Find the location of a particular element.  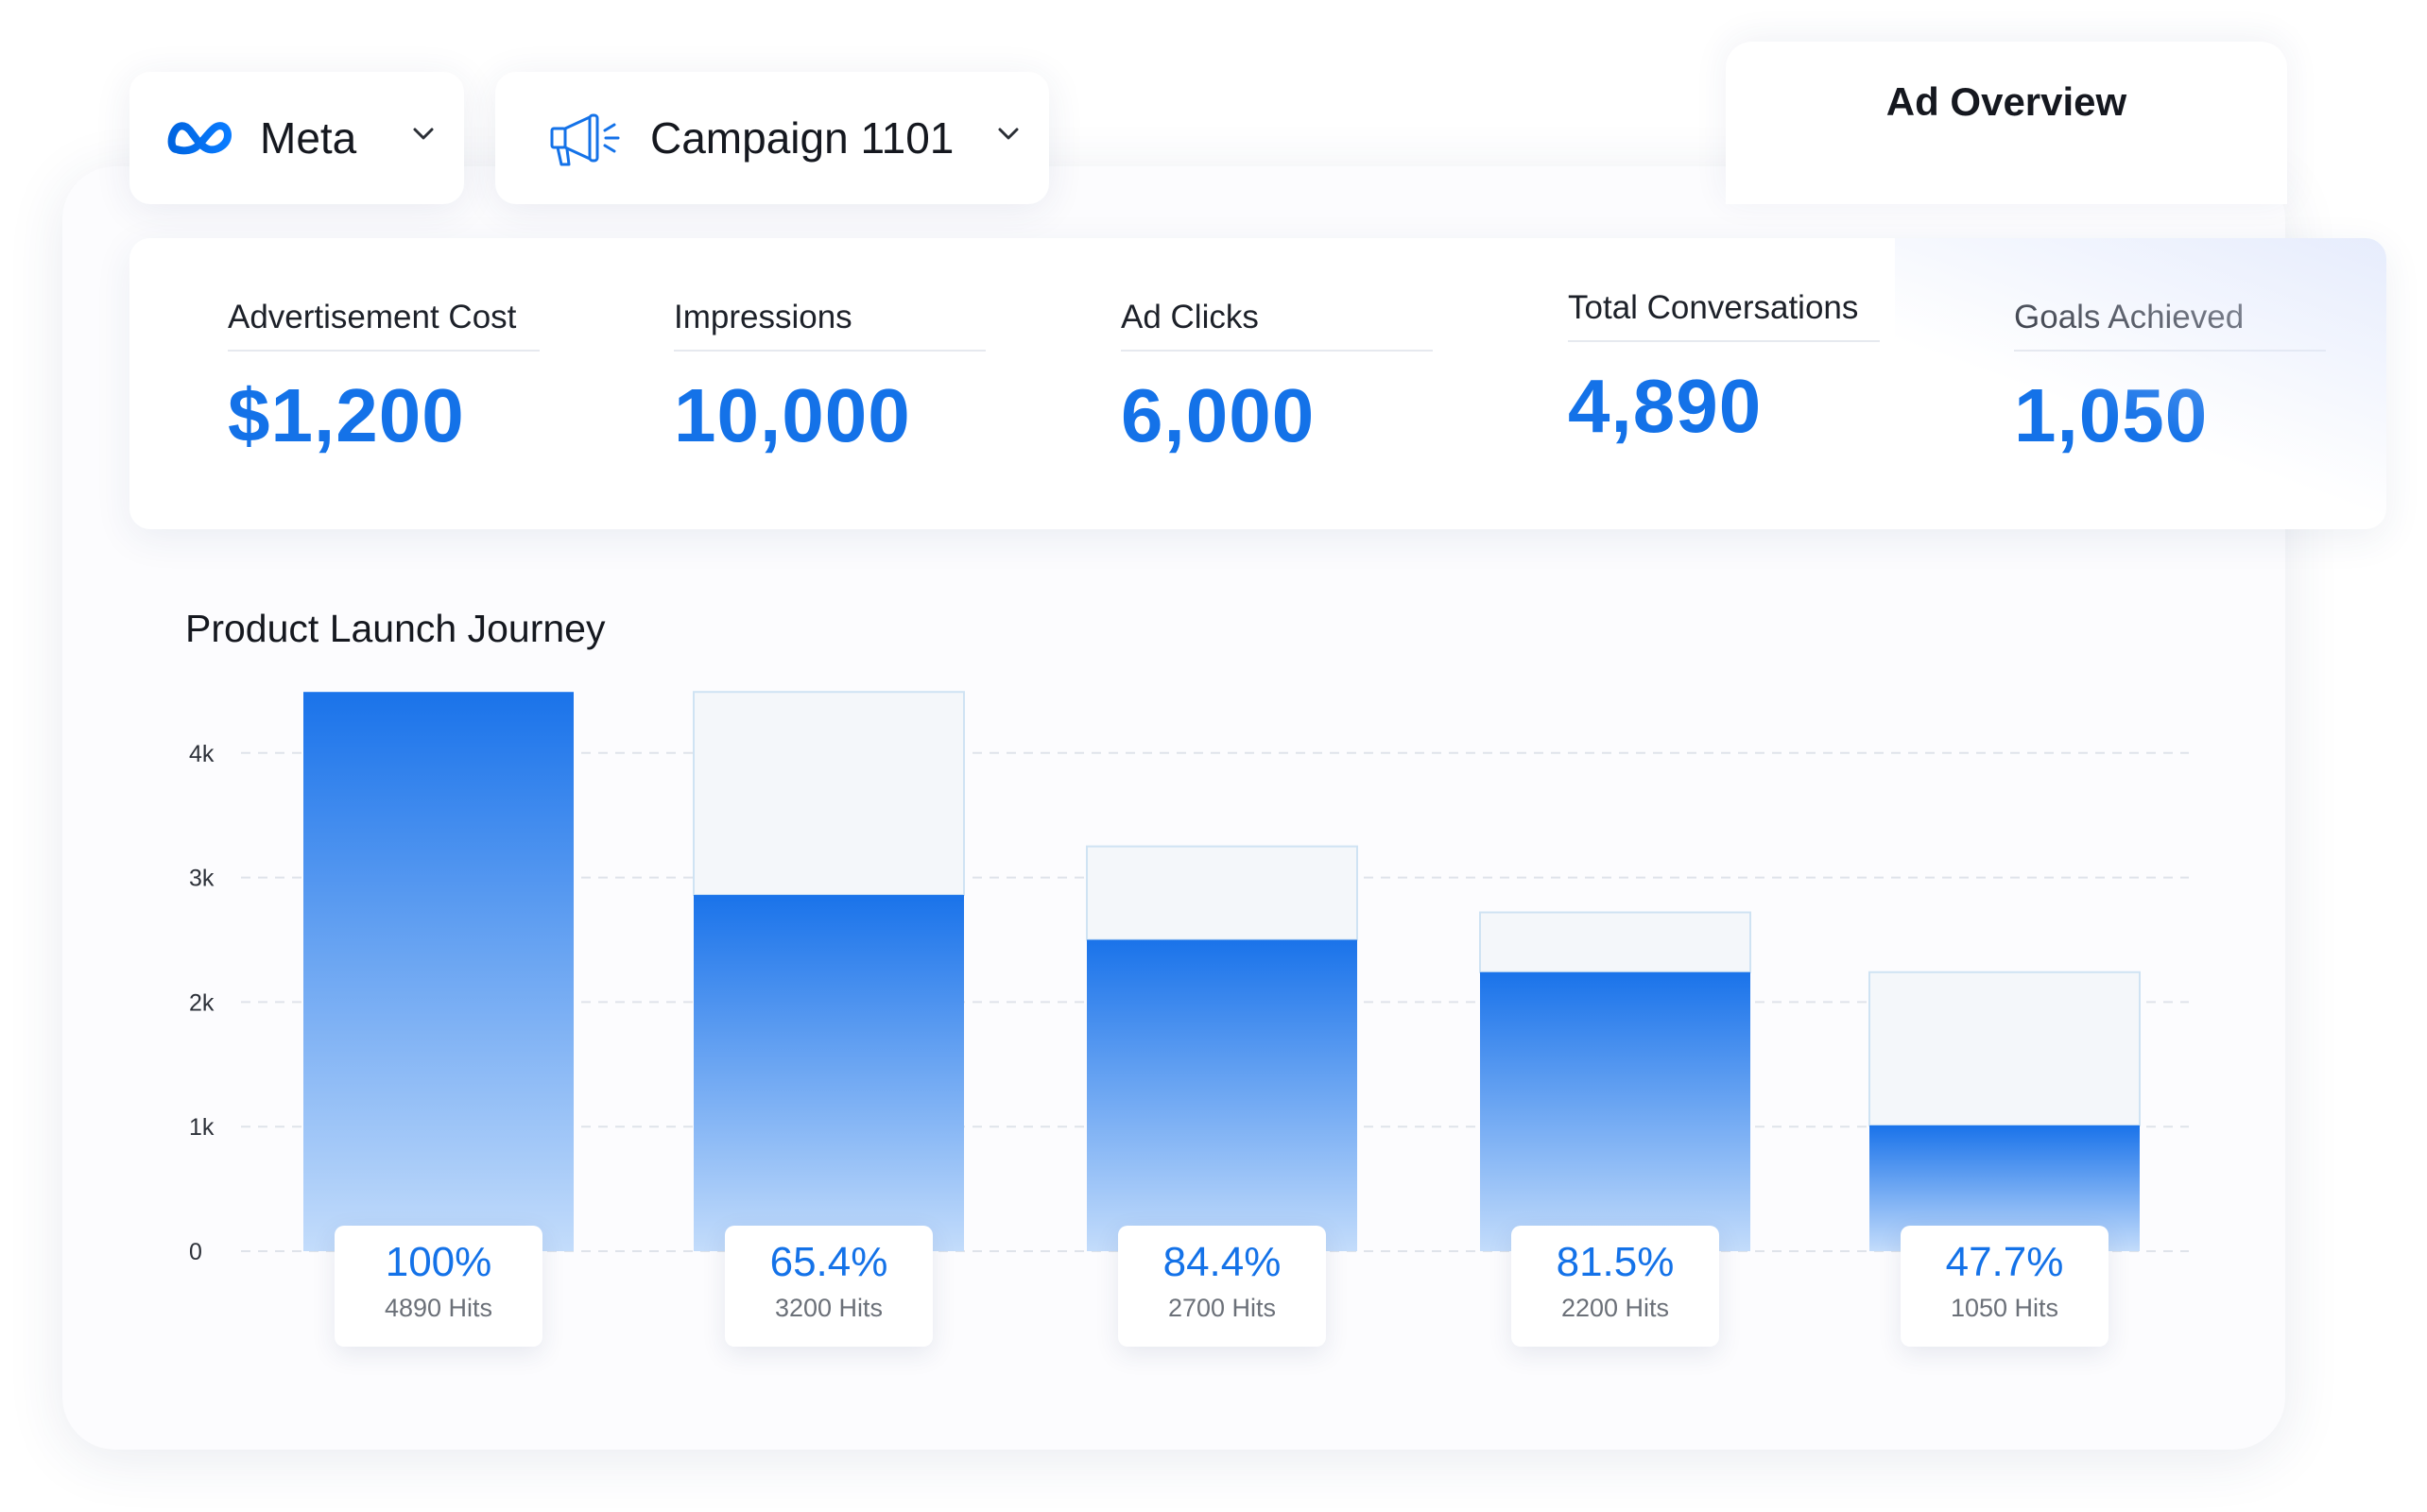

ad-overview-title: Ad Overview is located at coordinates (2006, 101).